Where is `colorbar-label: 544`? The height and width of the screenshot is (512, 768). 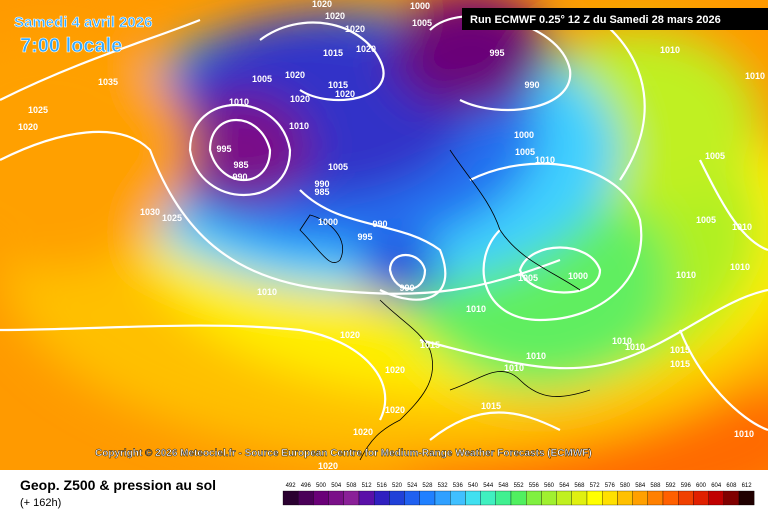
colorbar-label: 544 is located at coordinates (488, 486).